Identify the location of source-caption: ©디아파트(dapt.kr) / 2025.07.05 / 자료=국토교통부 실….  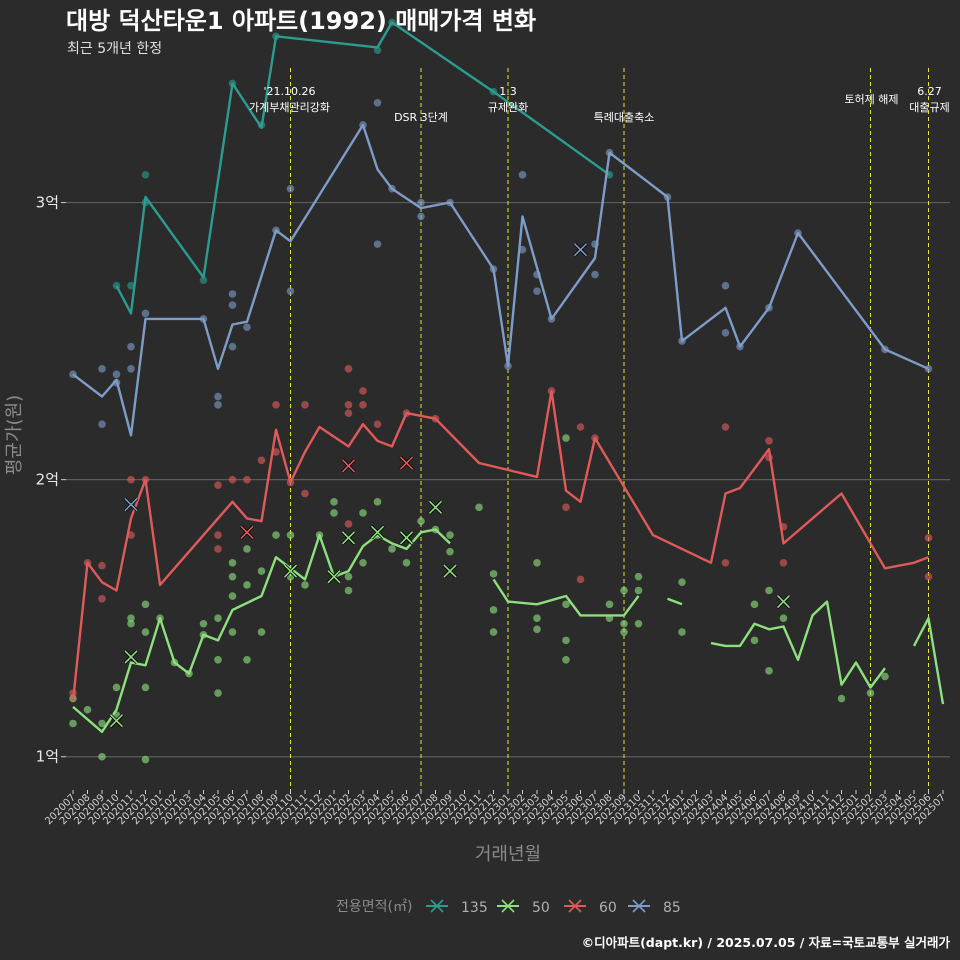
(766, 942).